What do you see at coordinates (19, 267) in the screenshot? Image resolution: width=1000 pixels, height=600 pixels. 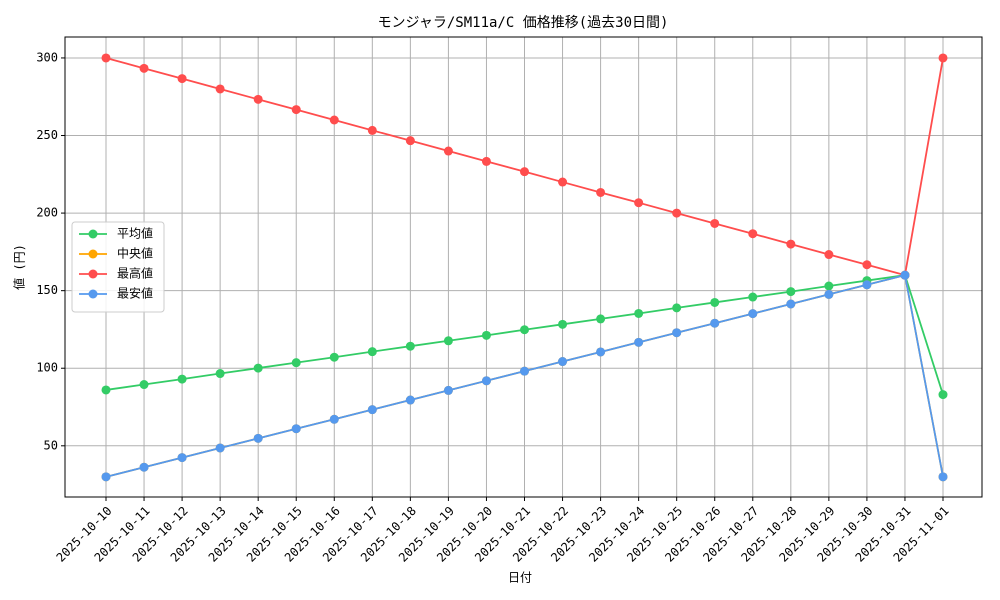 I see `y-axis-label: 値 (円)` at bounding box center [19, 267].